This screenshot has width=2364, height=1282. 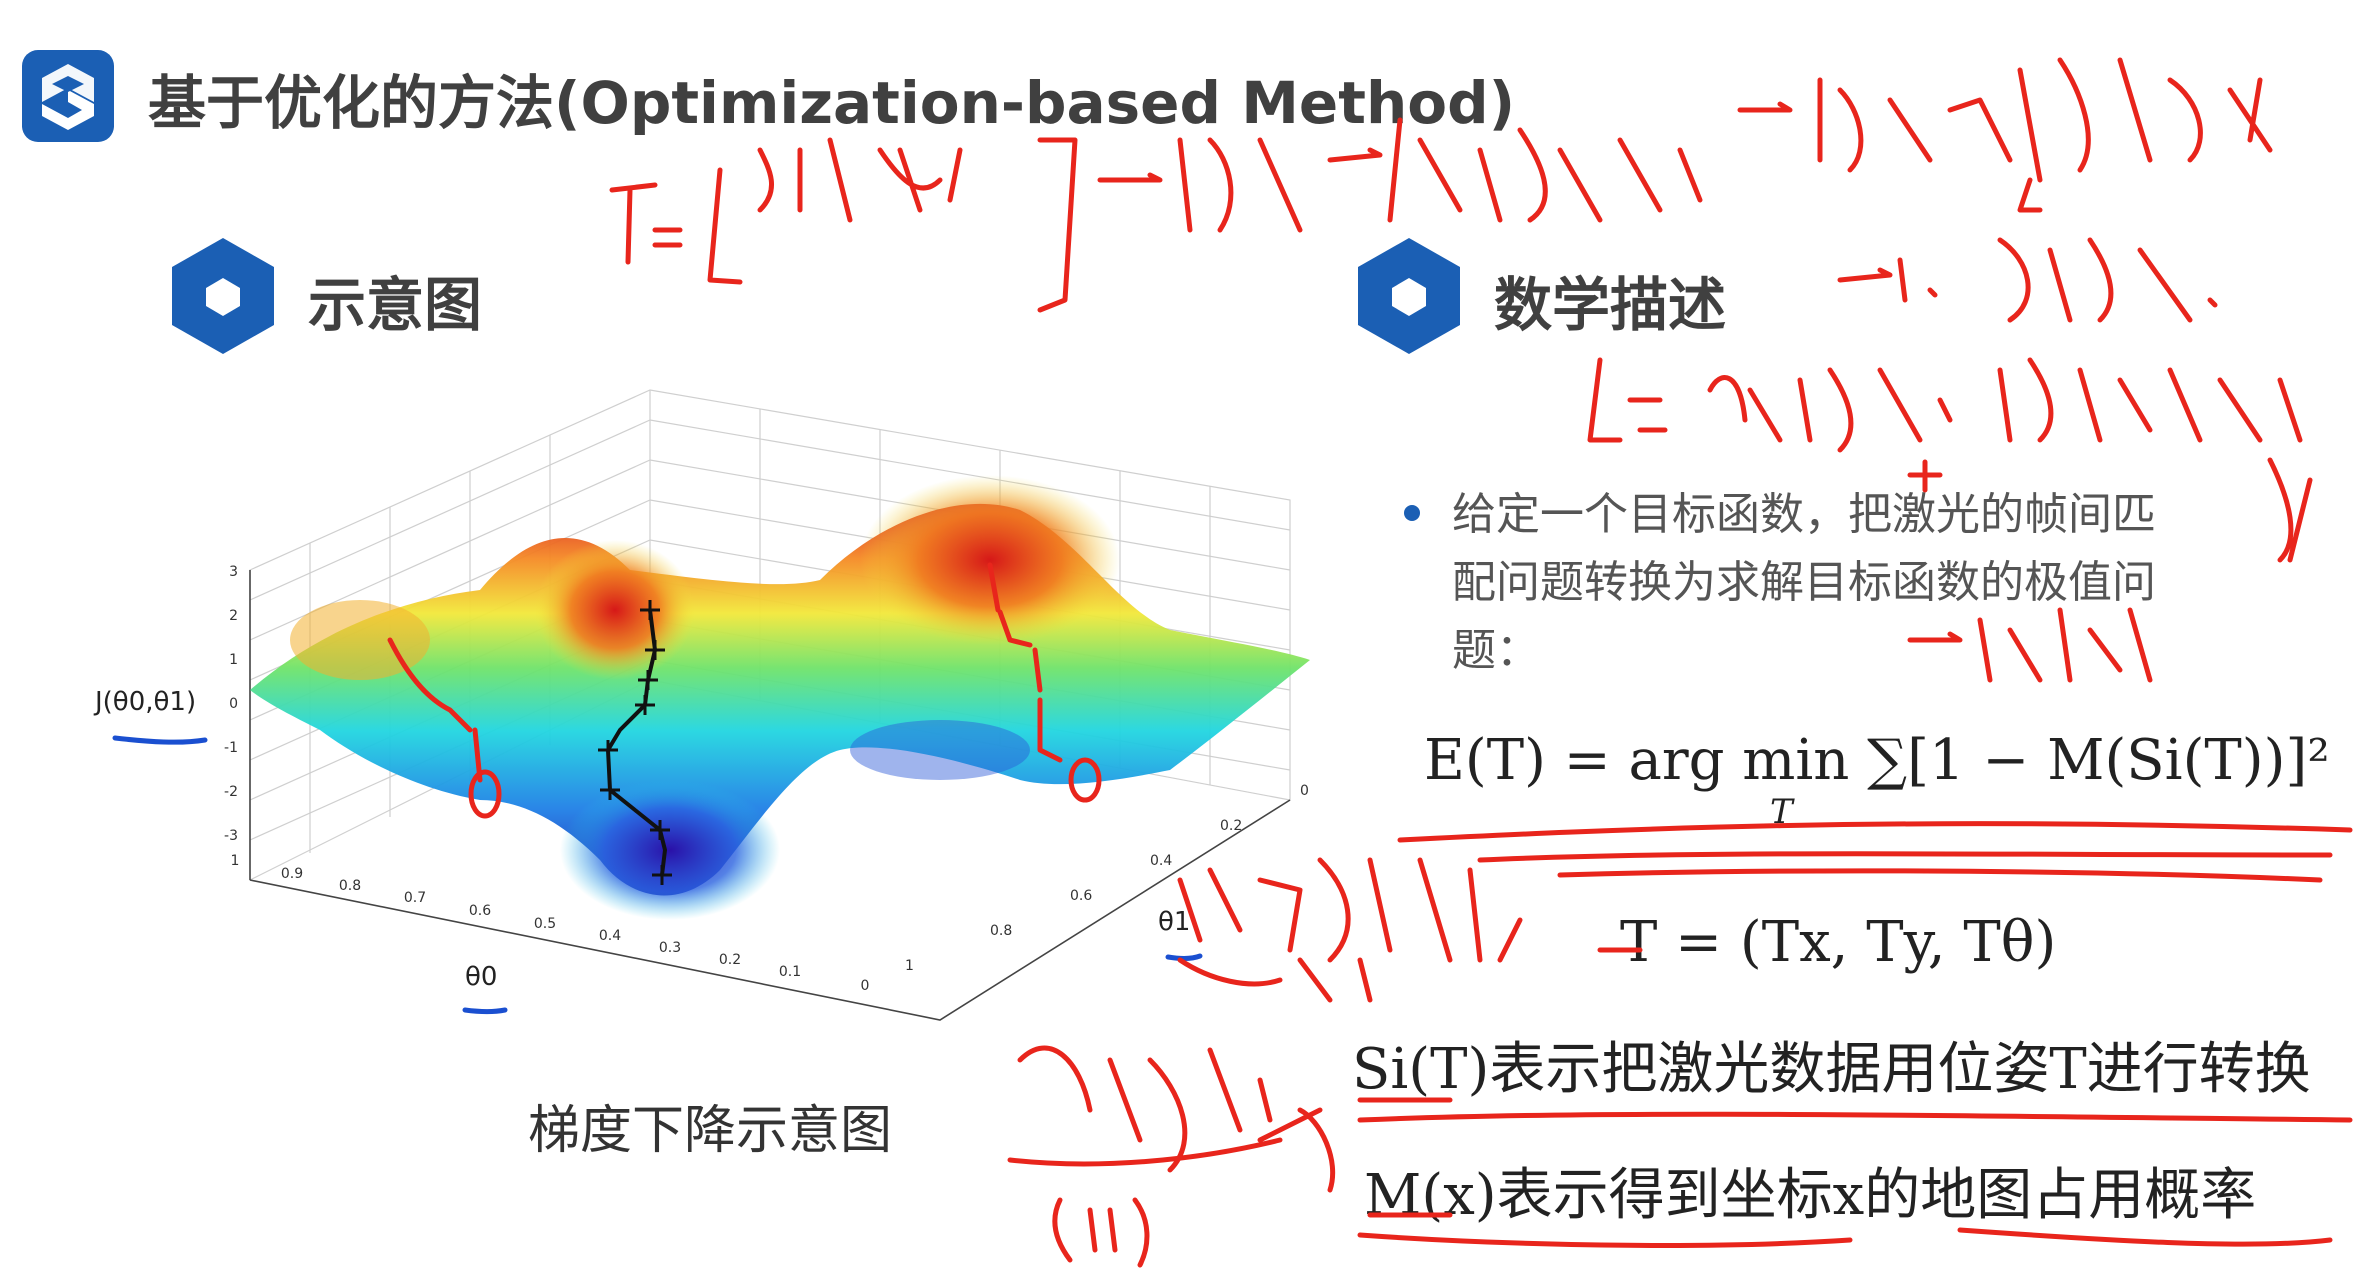 I want to click on z-tick: 3, so click(x=233, y=572).